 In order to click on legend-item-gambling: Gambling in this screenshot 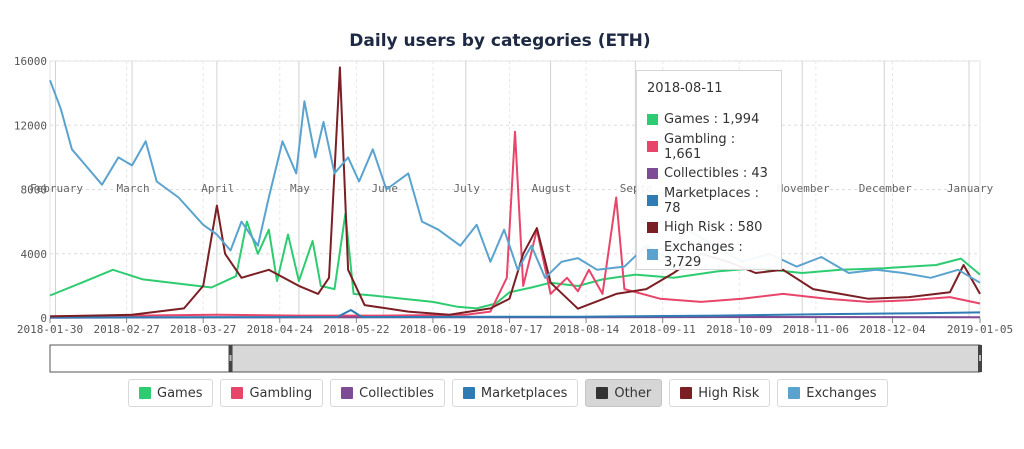, I will do `click(272, 393)`.